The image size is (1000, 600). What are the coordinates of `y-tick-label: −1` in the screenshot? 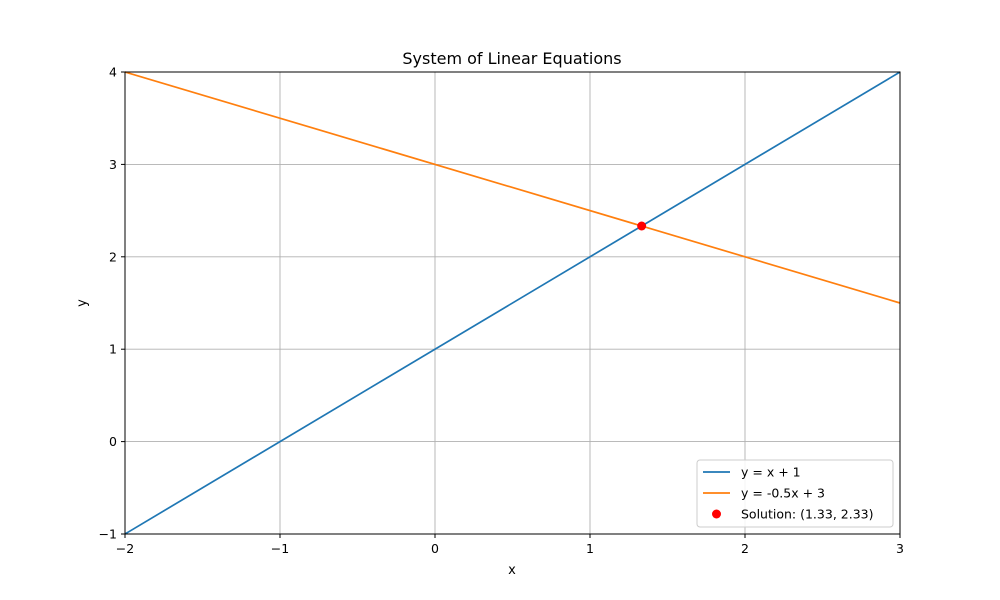 It's located at (108, 534).